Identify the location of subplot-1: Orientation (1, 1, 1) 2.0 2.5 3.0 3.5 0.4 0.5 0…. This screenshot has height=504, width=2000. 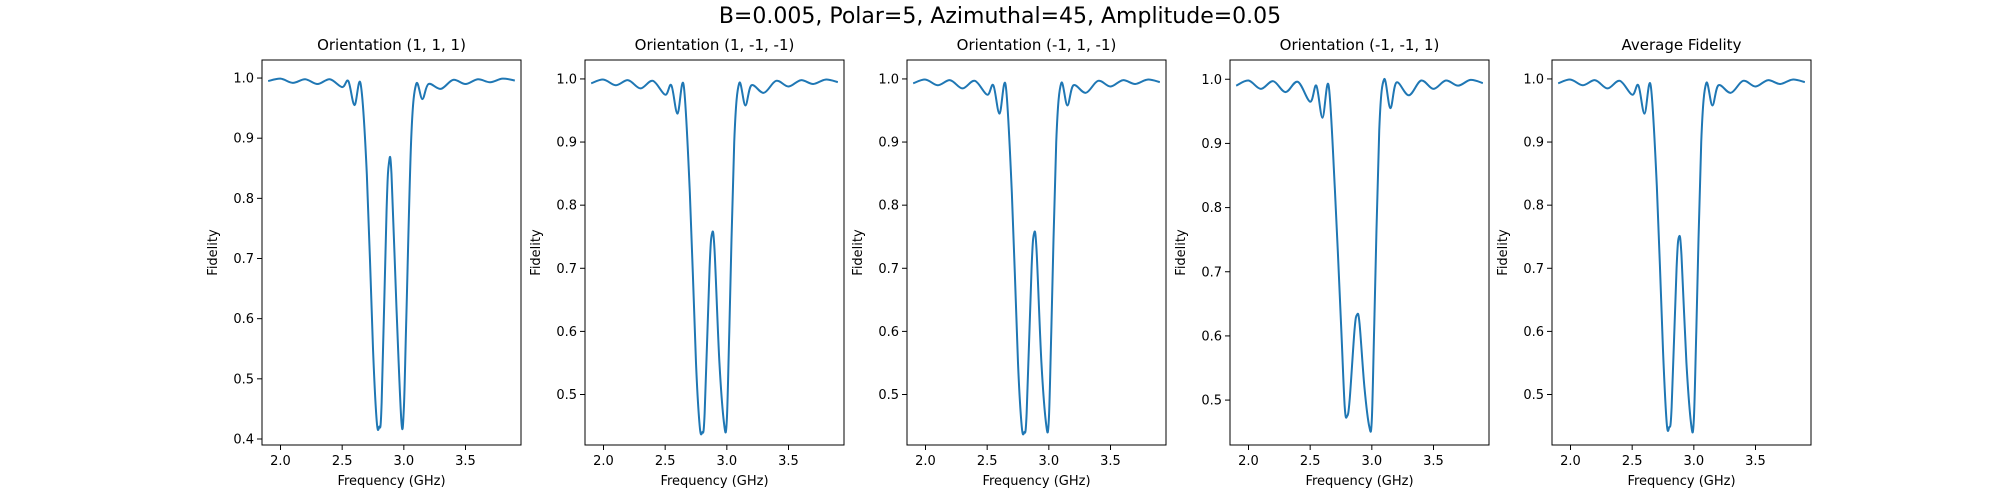
(364, 262).